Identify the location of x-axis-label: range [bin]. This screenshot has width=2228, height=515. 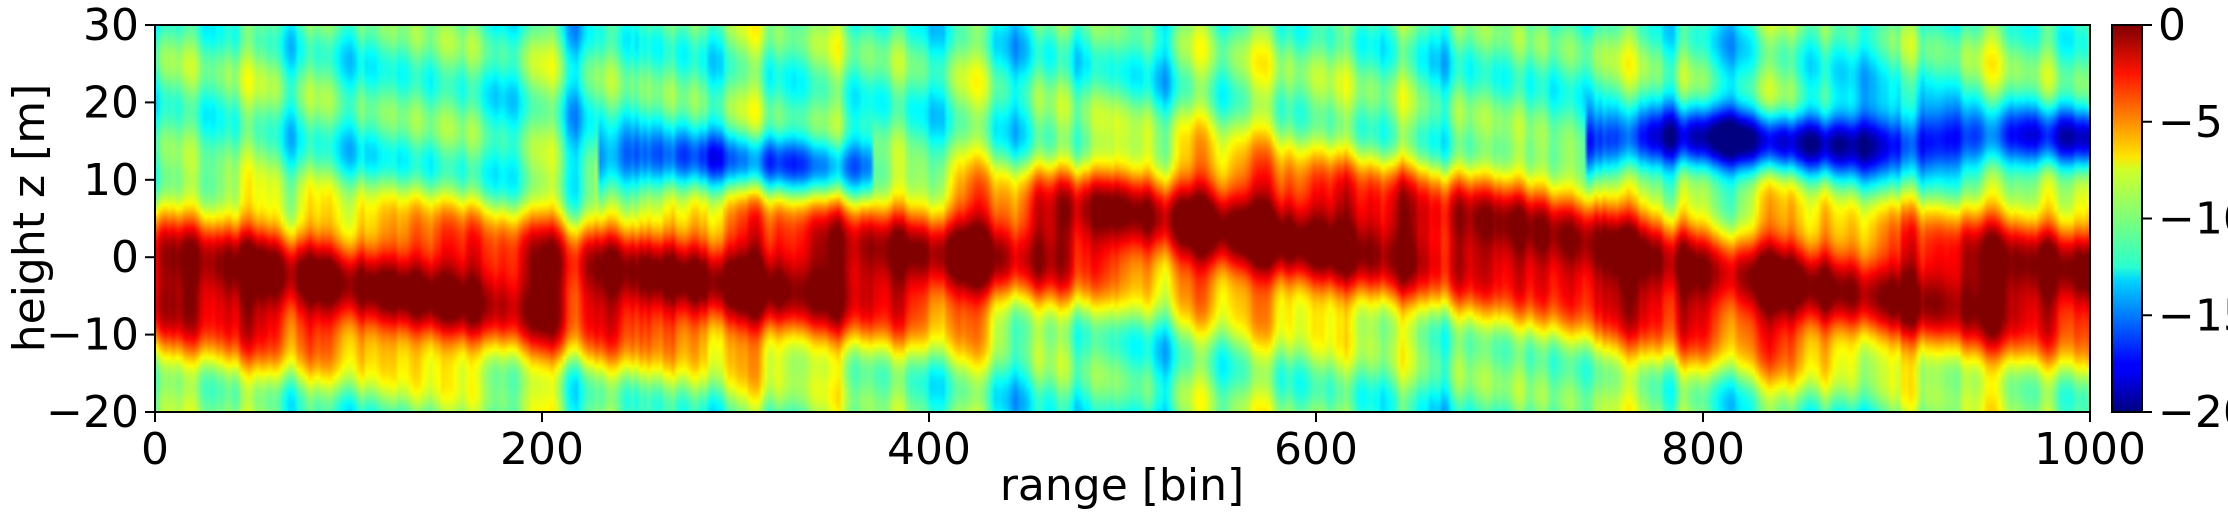
(1122, 485).